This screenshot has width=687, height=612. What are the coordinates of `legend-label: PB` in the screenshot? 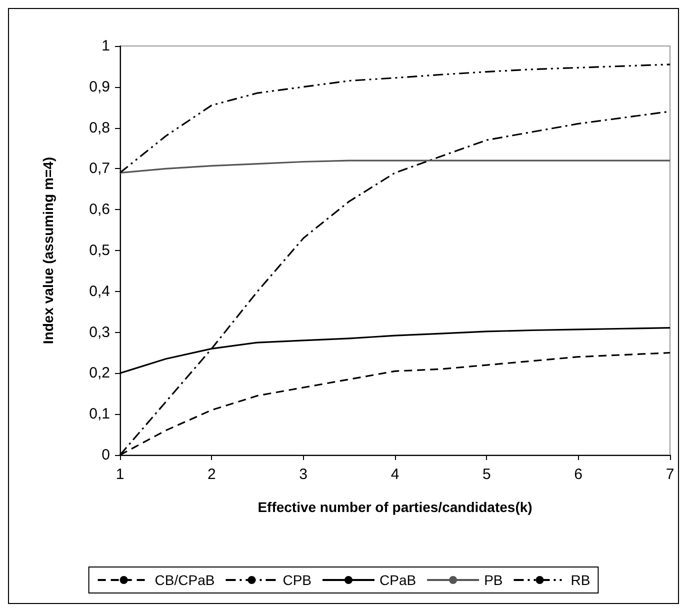 It's located at (493, 580).